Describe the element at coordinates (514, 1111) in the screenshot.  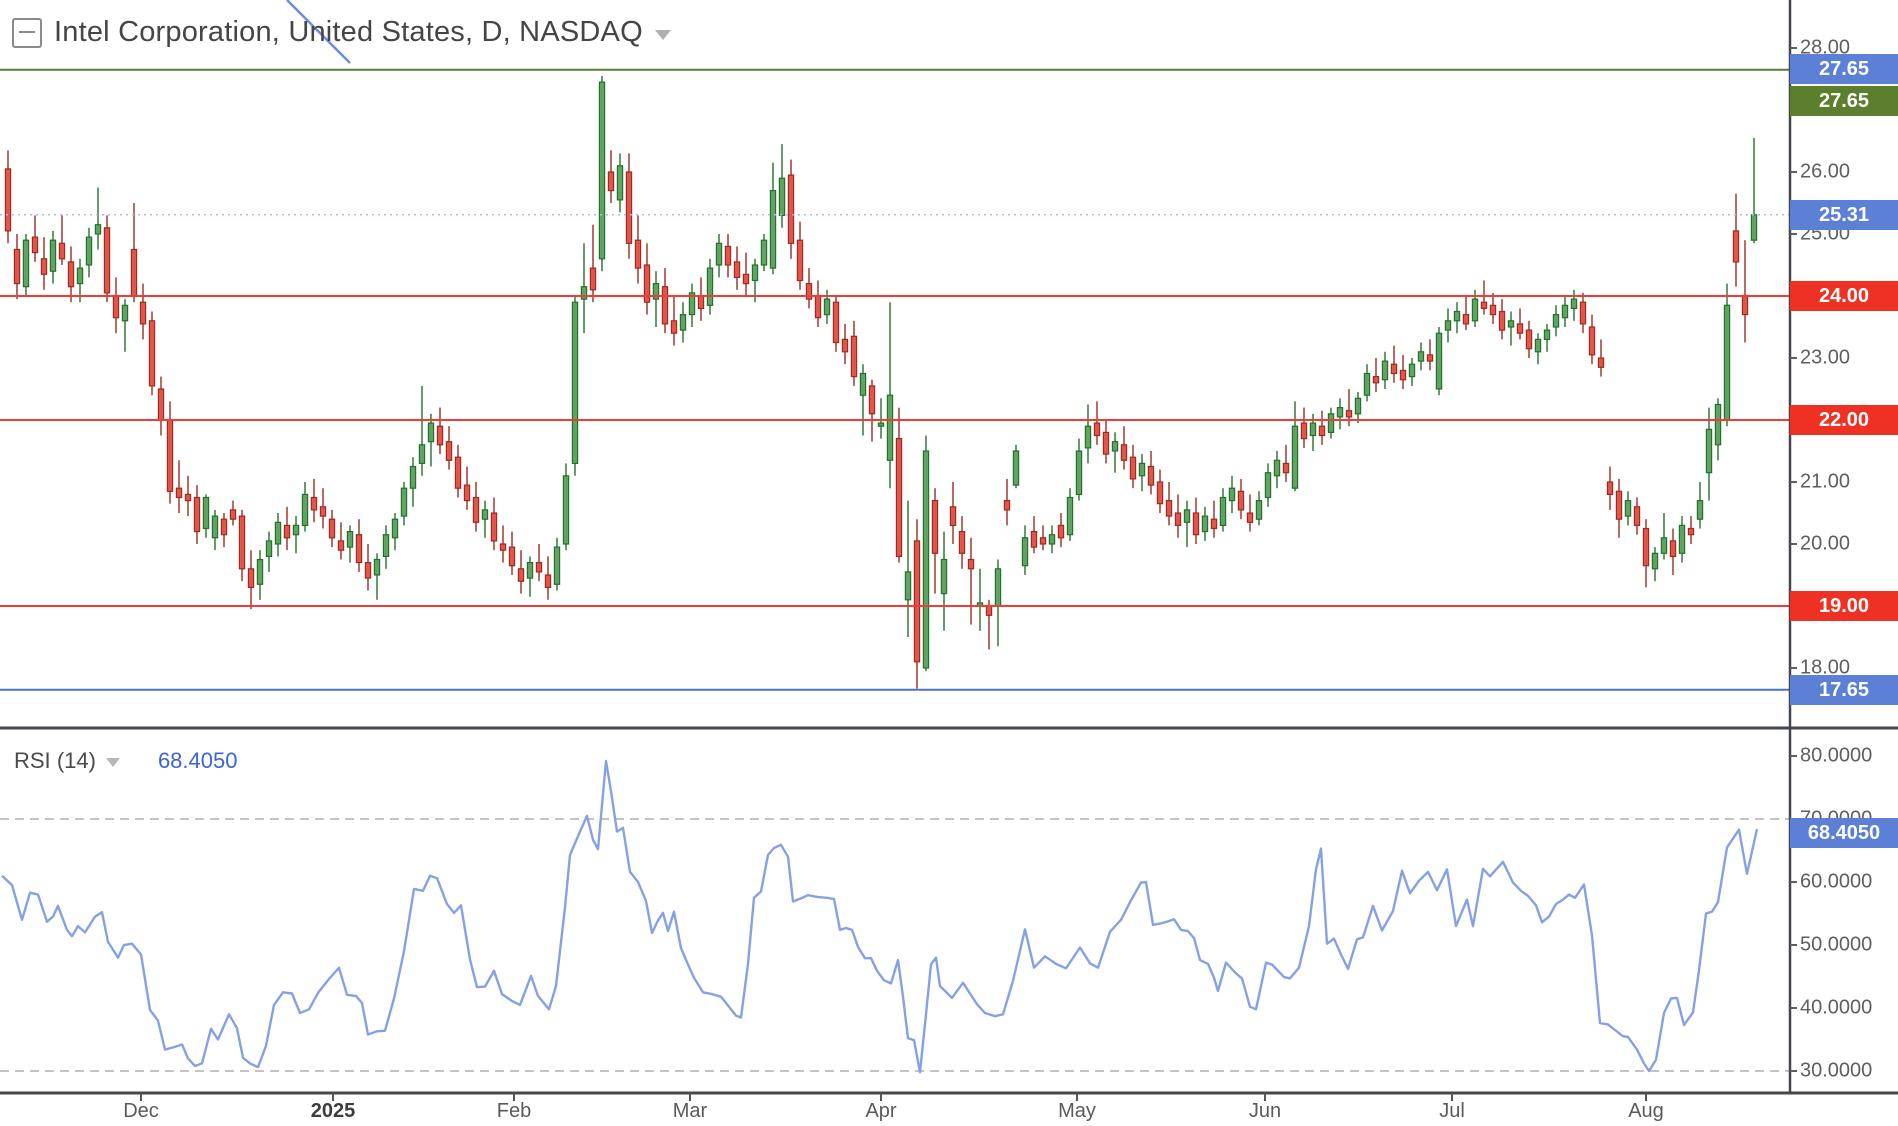
I see `month-label: Feb` at that location.